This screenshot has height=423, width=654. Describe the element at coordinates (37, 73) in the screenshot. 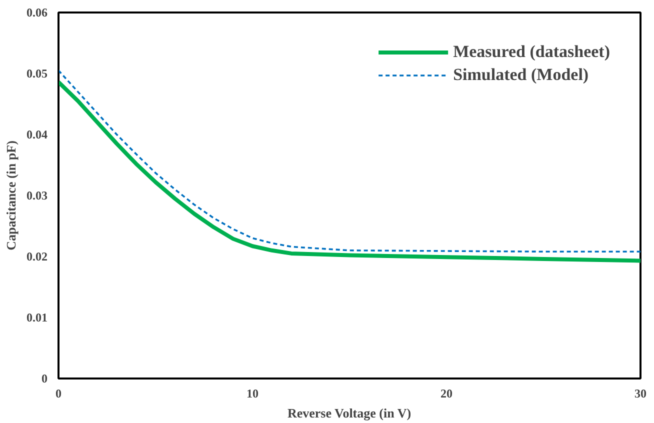

I see `y-tick-label: 0.05` at that location.